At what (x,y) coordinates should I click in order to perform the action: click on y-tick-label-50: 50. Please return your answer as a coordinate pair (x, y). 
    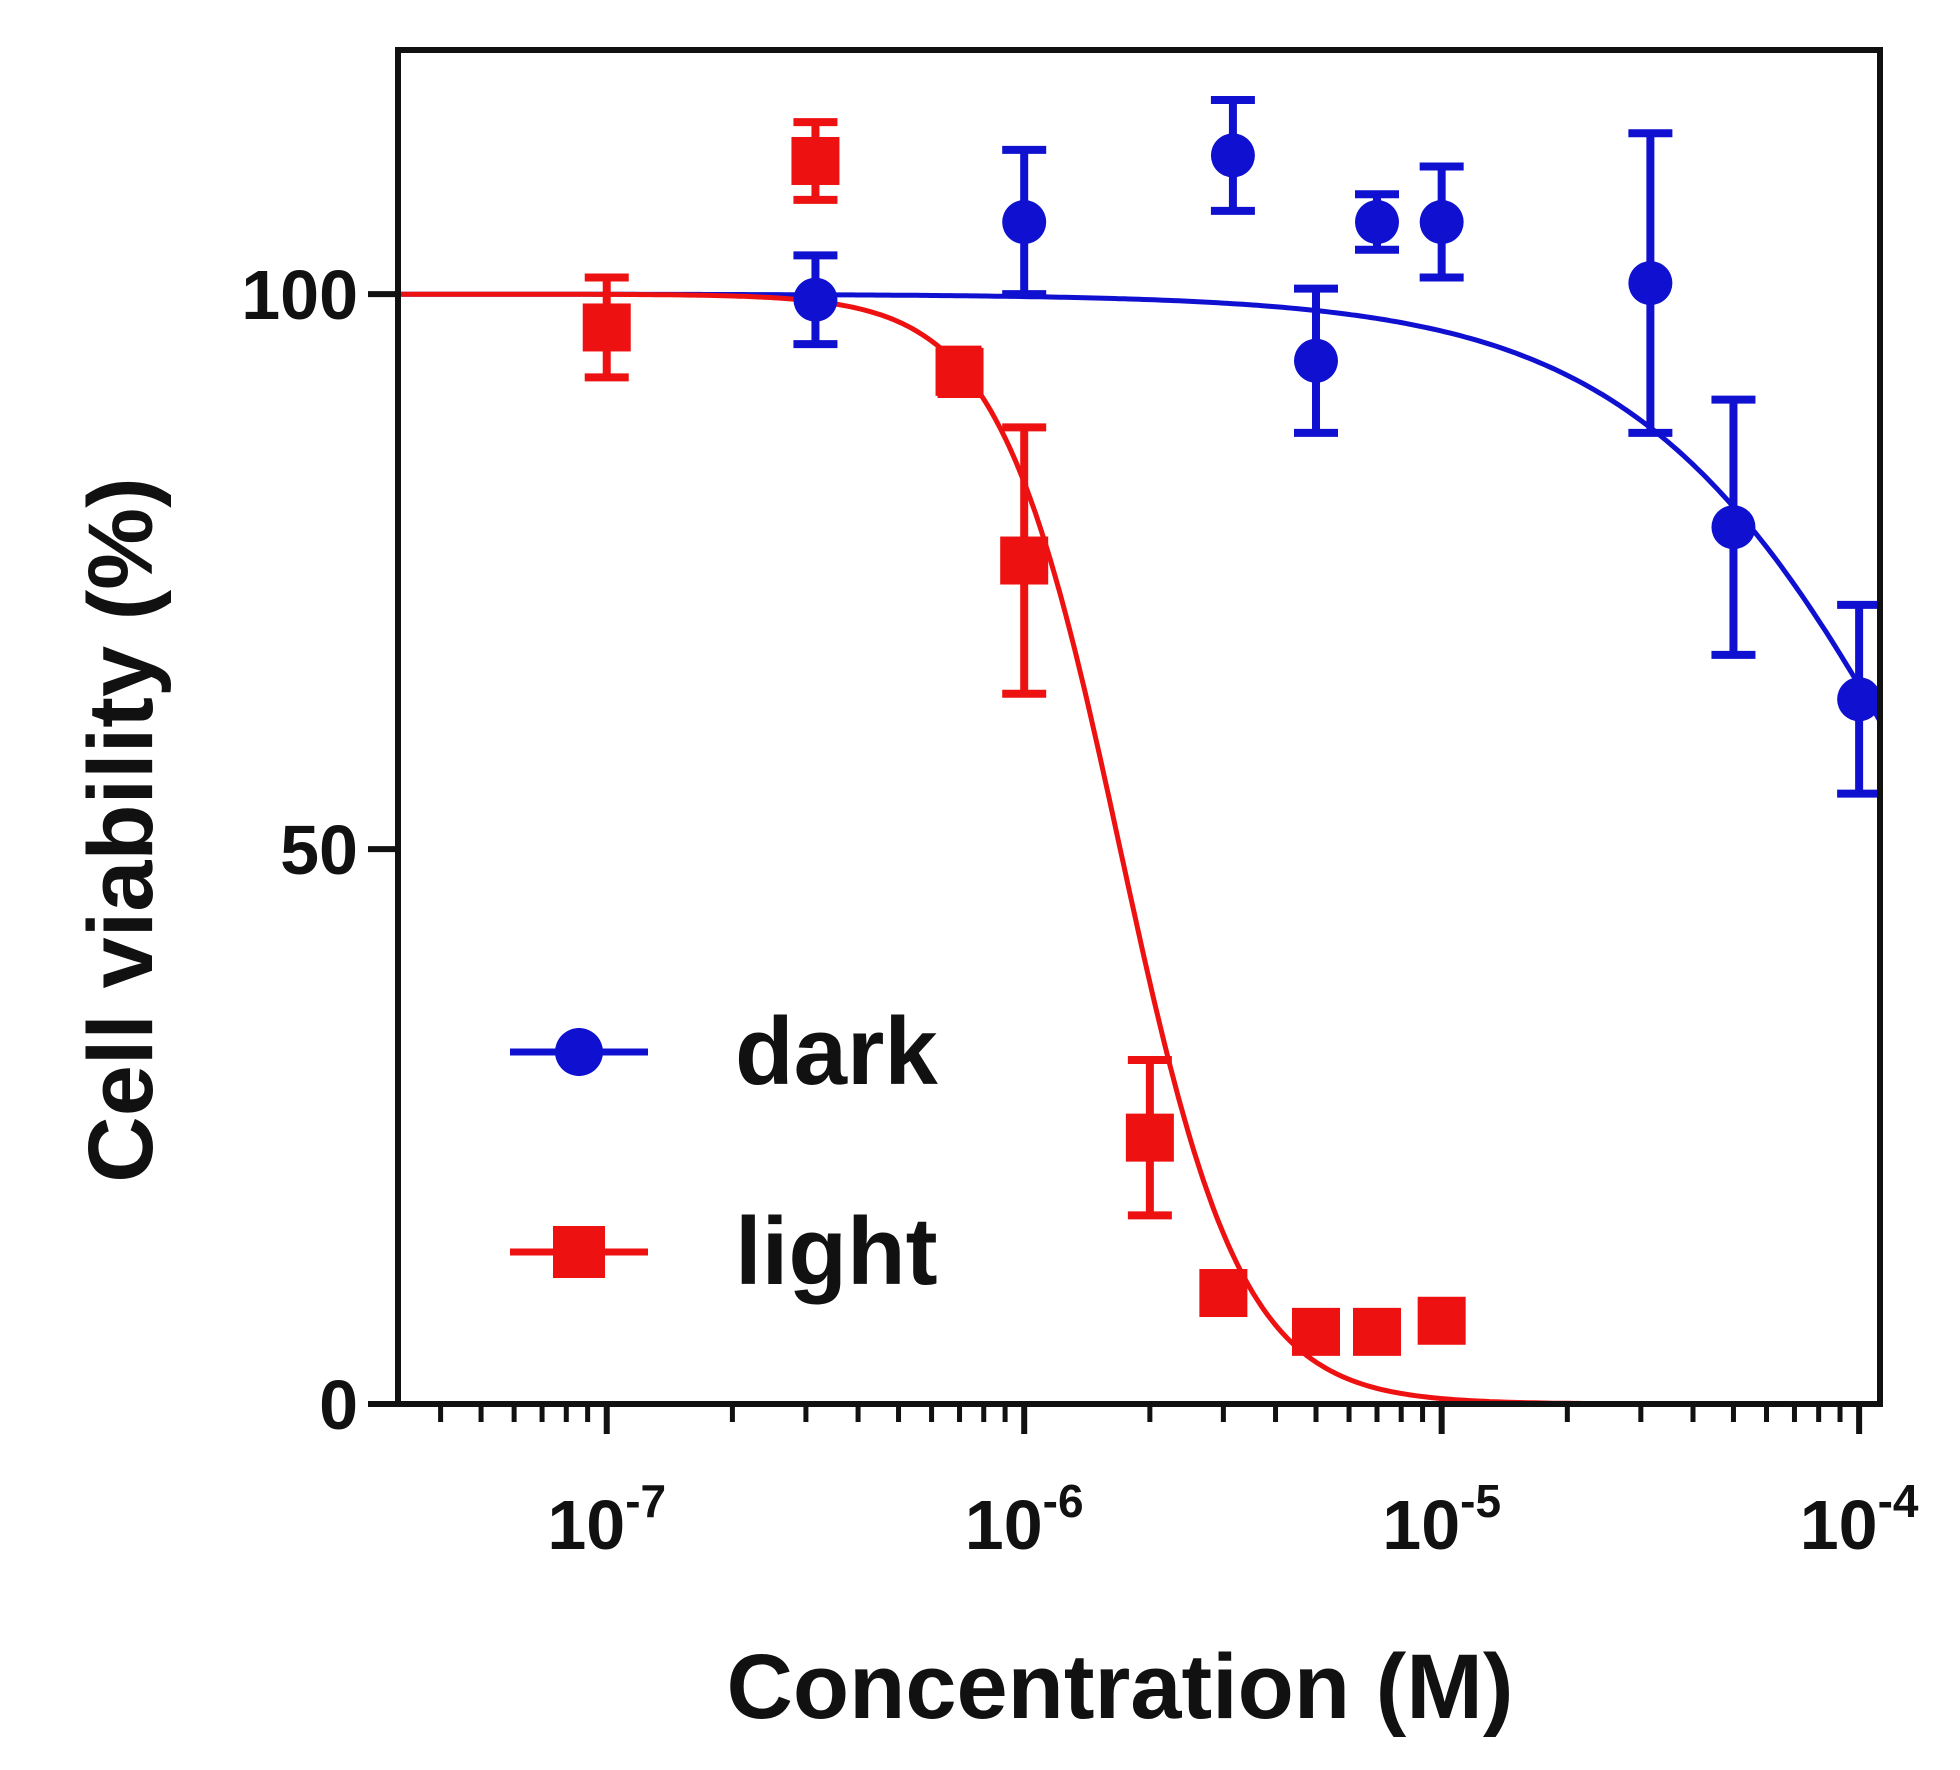
    Looking at the image, I should click on (319, 850).